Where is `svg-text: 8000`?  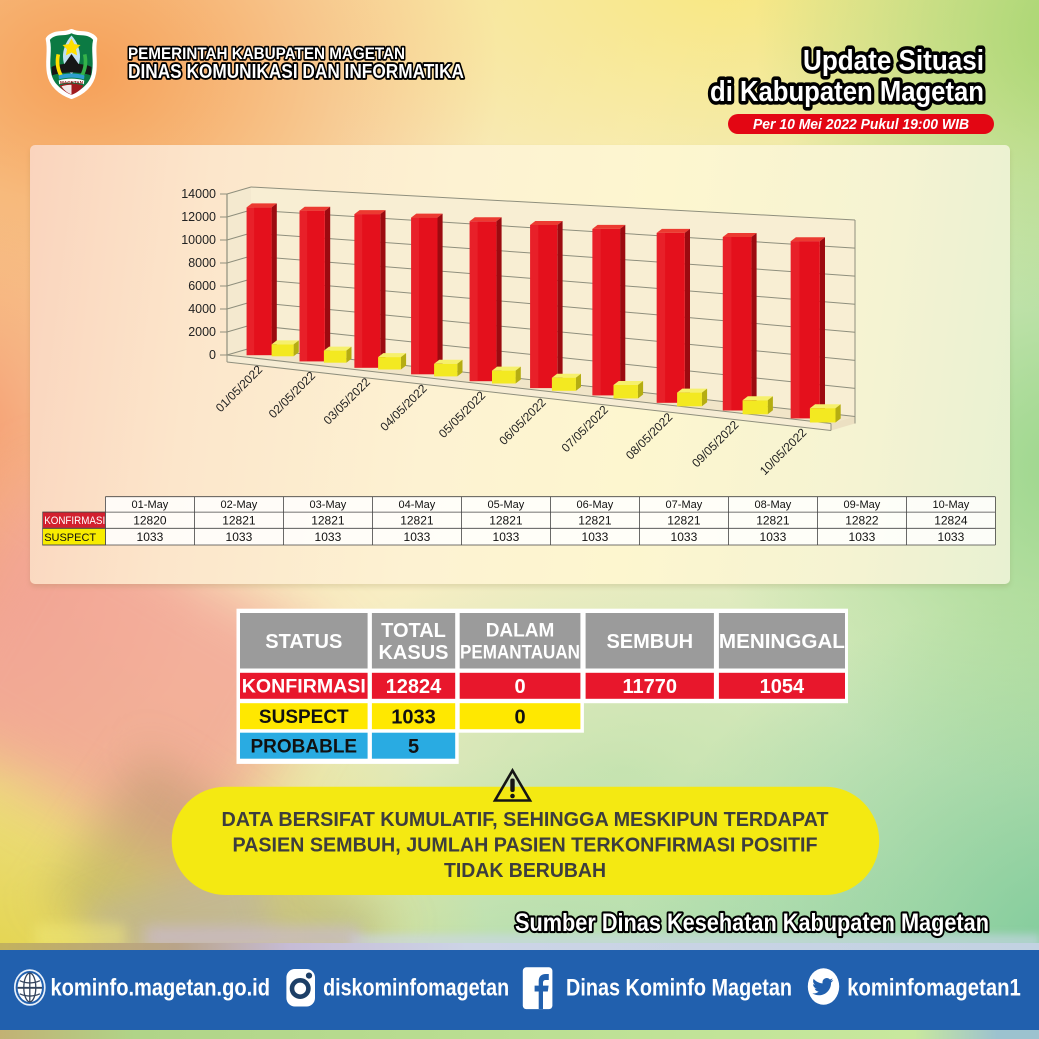 svg-text: 8000 is located at coordinates (202, 263).